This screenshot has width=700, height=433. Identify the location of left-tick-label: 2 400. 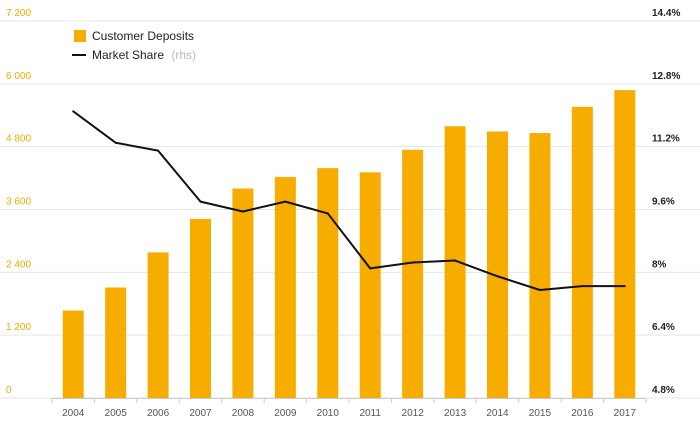
(18, 264).